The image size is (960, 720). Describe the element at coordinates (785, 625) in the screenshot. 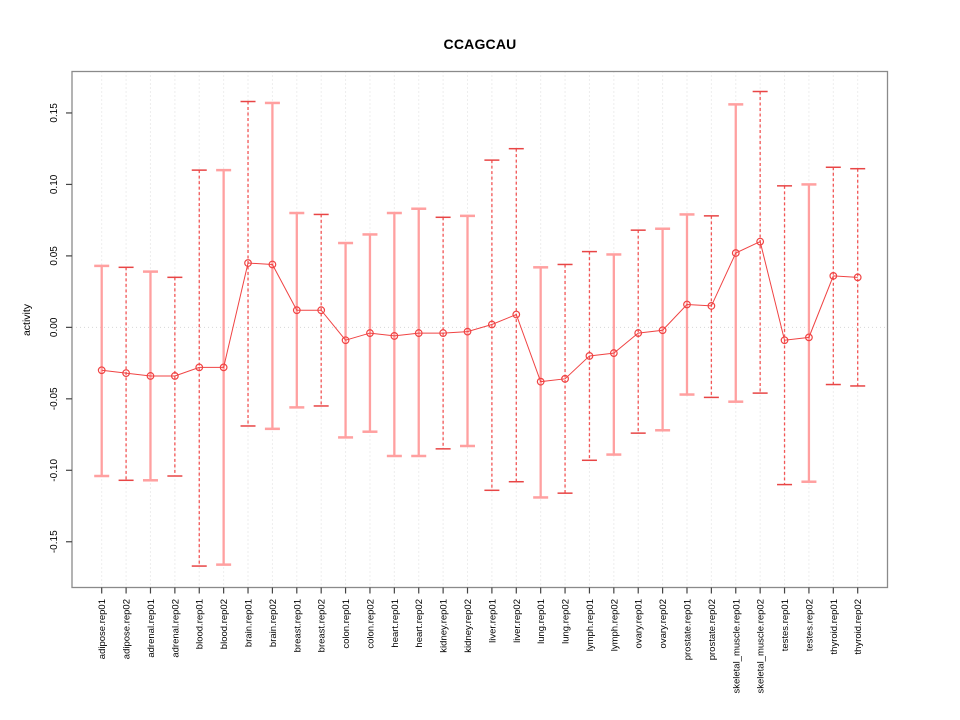

I see `x-category-label: testes.rep01` at that location.